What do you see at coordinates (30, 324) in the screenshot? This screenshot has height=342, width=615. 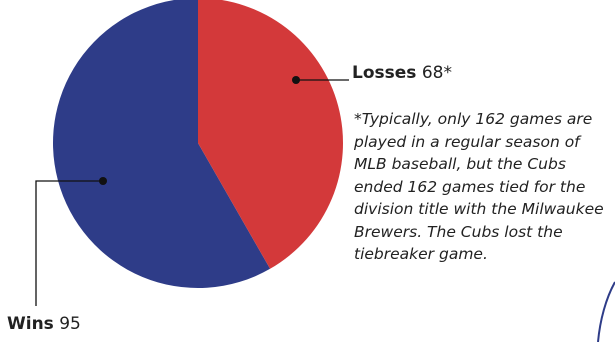 I see `wins-label-name: Wins` at bounding box center [30, 324].